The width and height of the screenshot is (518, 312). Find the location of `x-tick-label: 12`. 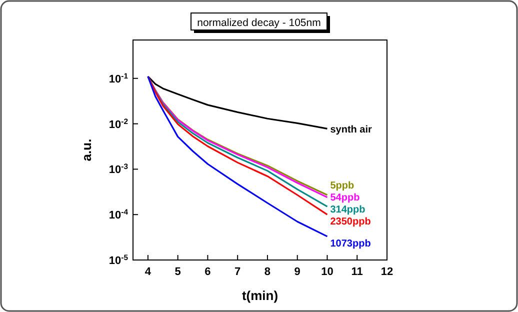

x-tick-label: 12 is located at coordinates (387, 272).